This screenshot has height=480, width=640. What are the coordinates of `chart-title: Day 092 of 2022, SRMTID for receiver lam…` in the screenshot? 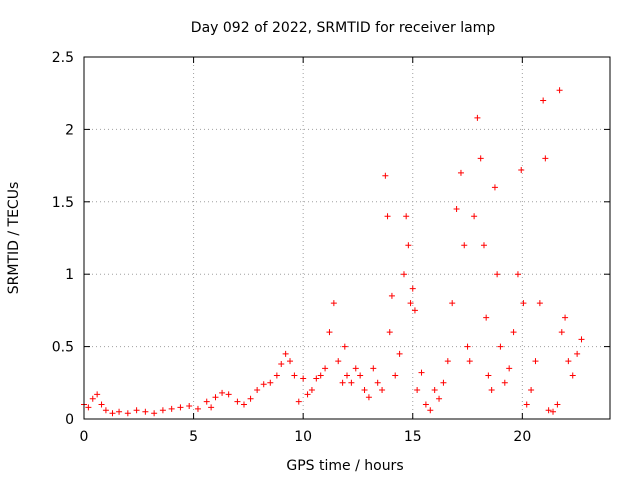 It's located at (343, 28).